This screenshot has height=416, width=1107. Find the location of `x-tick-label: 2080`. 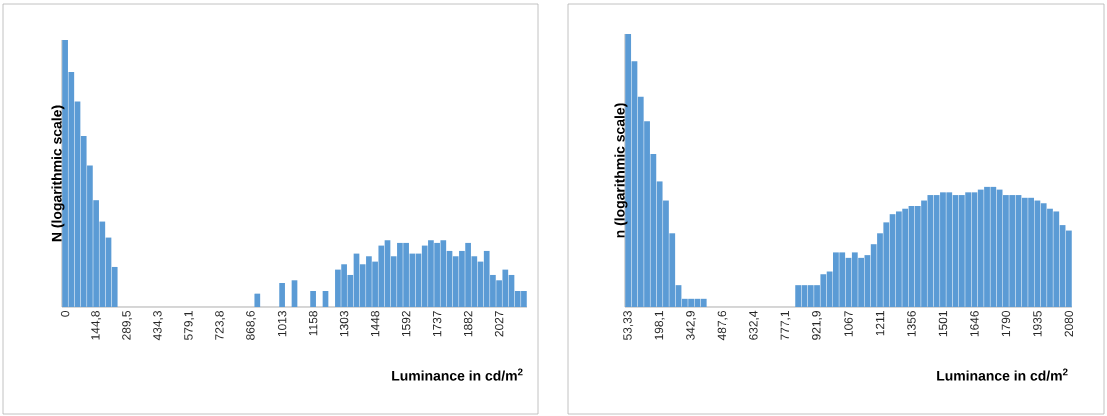

x-tick-label: 2080 is located at coordinates (1069, 323).